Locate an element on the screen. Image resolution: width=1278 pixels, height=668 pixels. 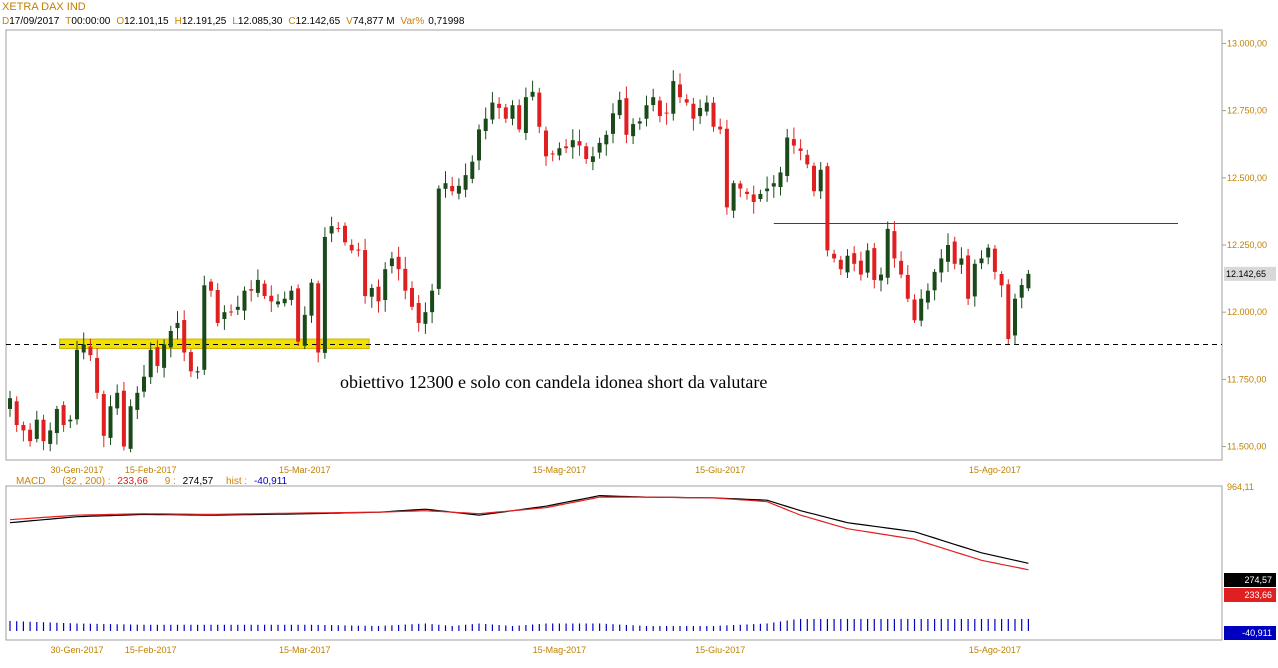
readout-value: 17/09/2017 is located at coordinates (34, 21).